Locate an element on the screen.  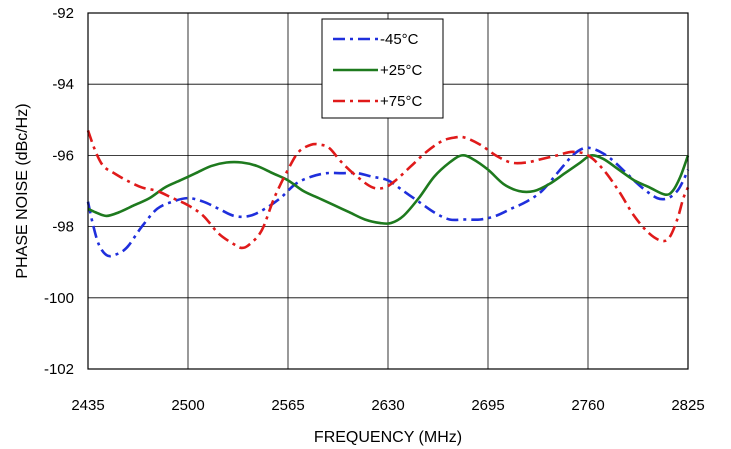
y-tick-label: -98 is located at coordinates (63, 227).